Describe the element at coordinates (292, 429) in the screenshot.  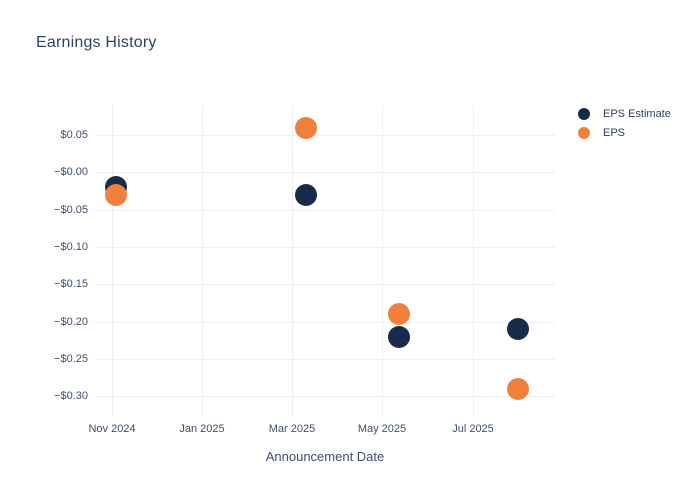
I see `x-tick-label: Mar 2025` at that location.